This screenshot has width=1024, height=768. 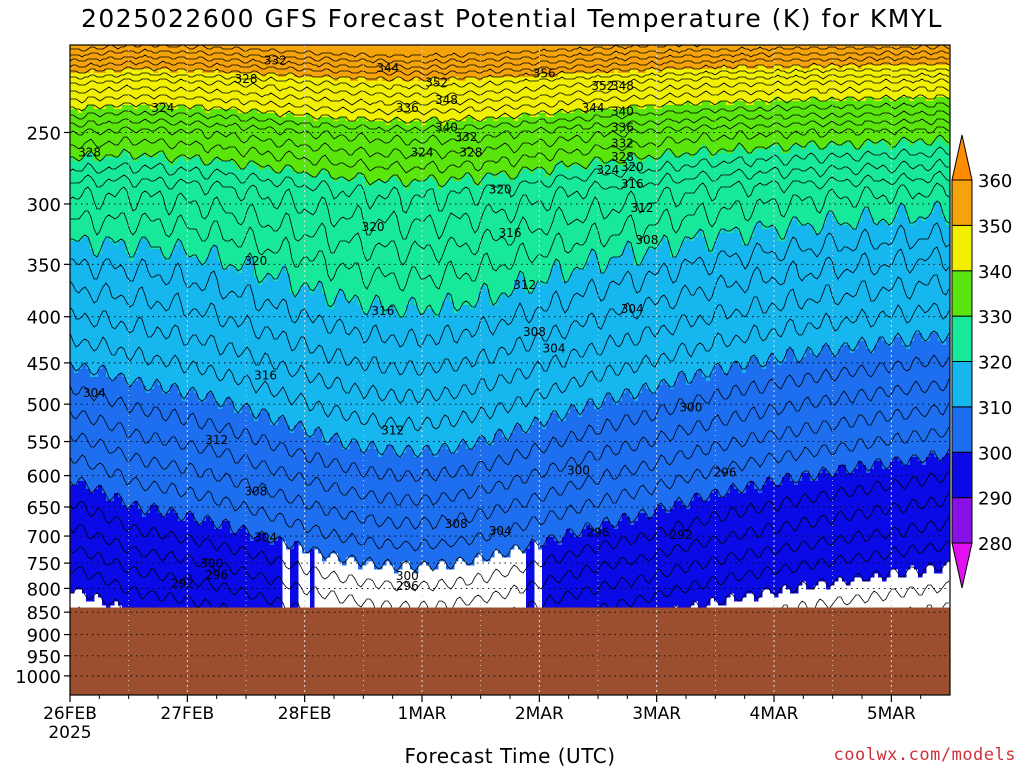 I want to click on contour-label: 348, so click(x=622, y=86).